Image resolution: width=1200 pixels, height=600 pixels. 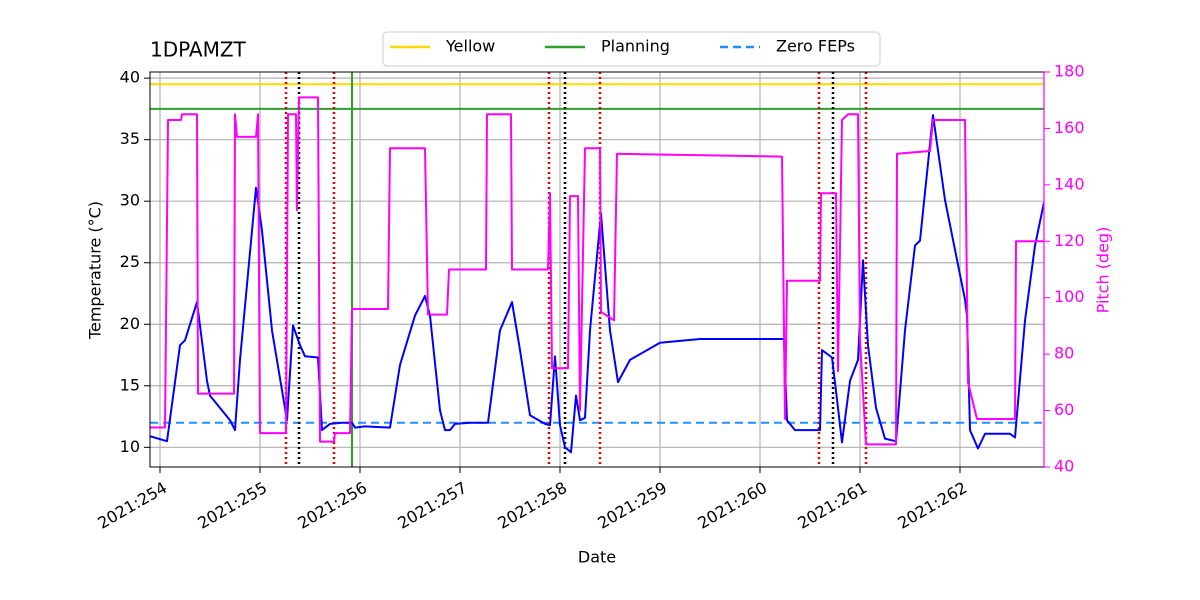 What do you see at coordinates (532, 505) in the screenshot?
I see `x-tick-label: 2021:258` at bounding box center [532, 505].